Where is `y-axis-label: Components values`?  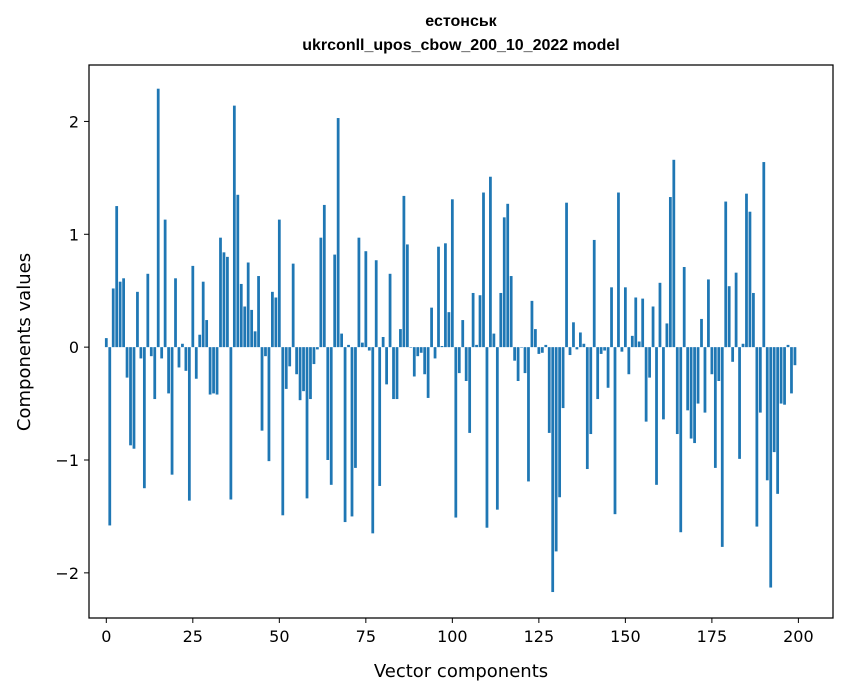
y-axis-label: Components values is located at coordinates (24, 342).